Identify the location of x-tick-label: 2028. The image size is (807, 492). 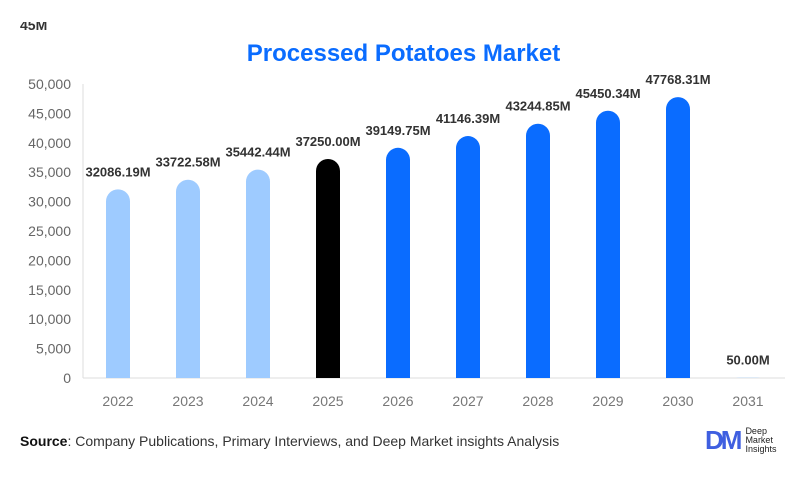
(537, 401).